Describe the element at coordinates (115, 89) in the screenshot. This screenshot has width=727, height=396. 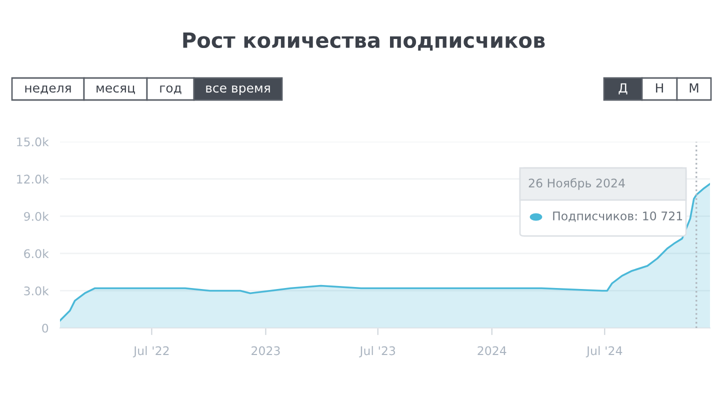
I see `text: месяц` at that location.